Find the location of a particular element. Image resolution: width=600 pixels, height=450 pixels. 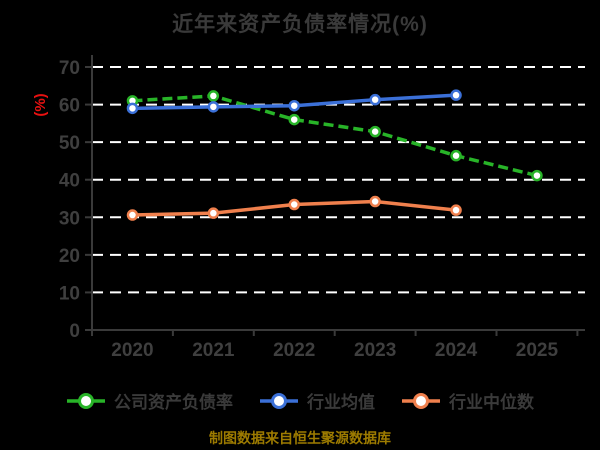

y-tick-label-30: 30 is located at coordinates (69, 218).